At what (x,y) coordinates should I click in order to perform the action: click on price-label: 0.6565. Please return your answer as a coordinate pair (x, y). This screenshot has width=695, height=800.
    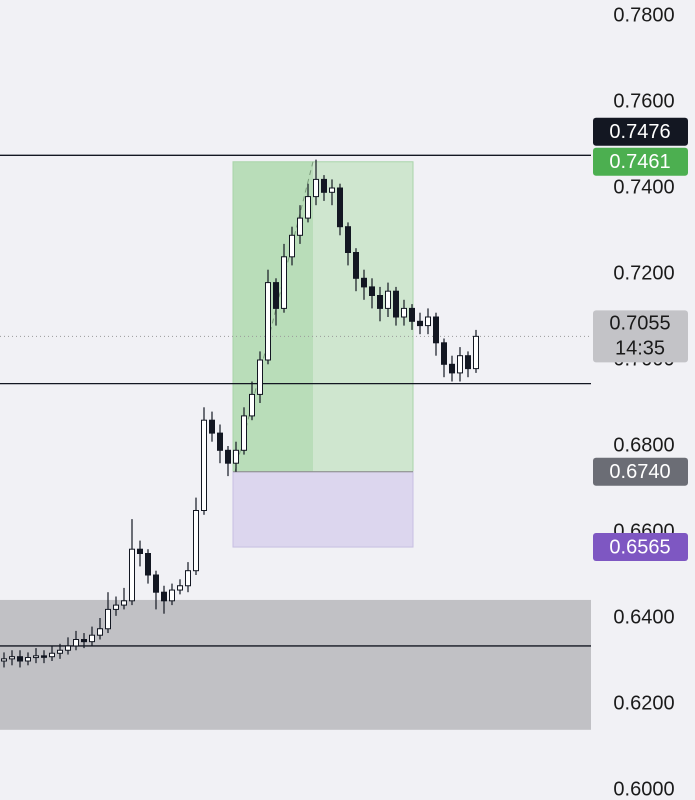
    Looking at the image, I should click on (640, 547).